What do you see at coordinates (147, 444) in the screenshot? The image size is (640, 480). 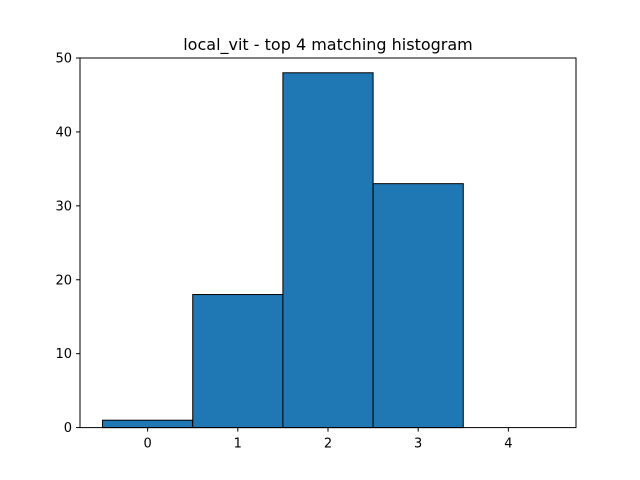 I see `x-tick-label: 0` at bounding box center [147, 444].